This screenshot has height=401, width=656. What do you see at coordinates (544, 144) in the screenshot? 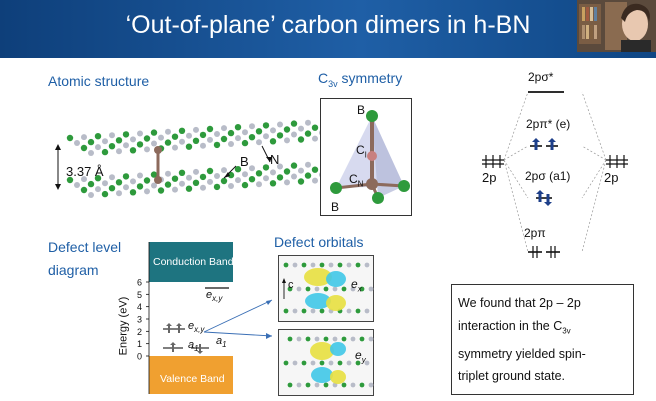
I see `pi-star-electrons` at bounding box center [544, 144].